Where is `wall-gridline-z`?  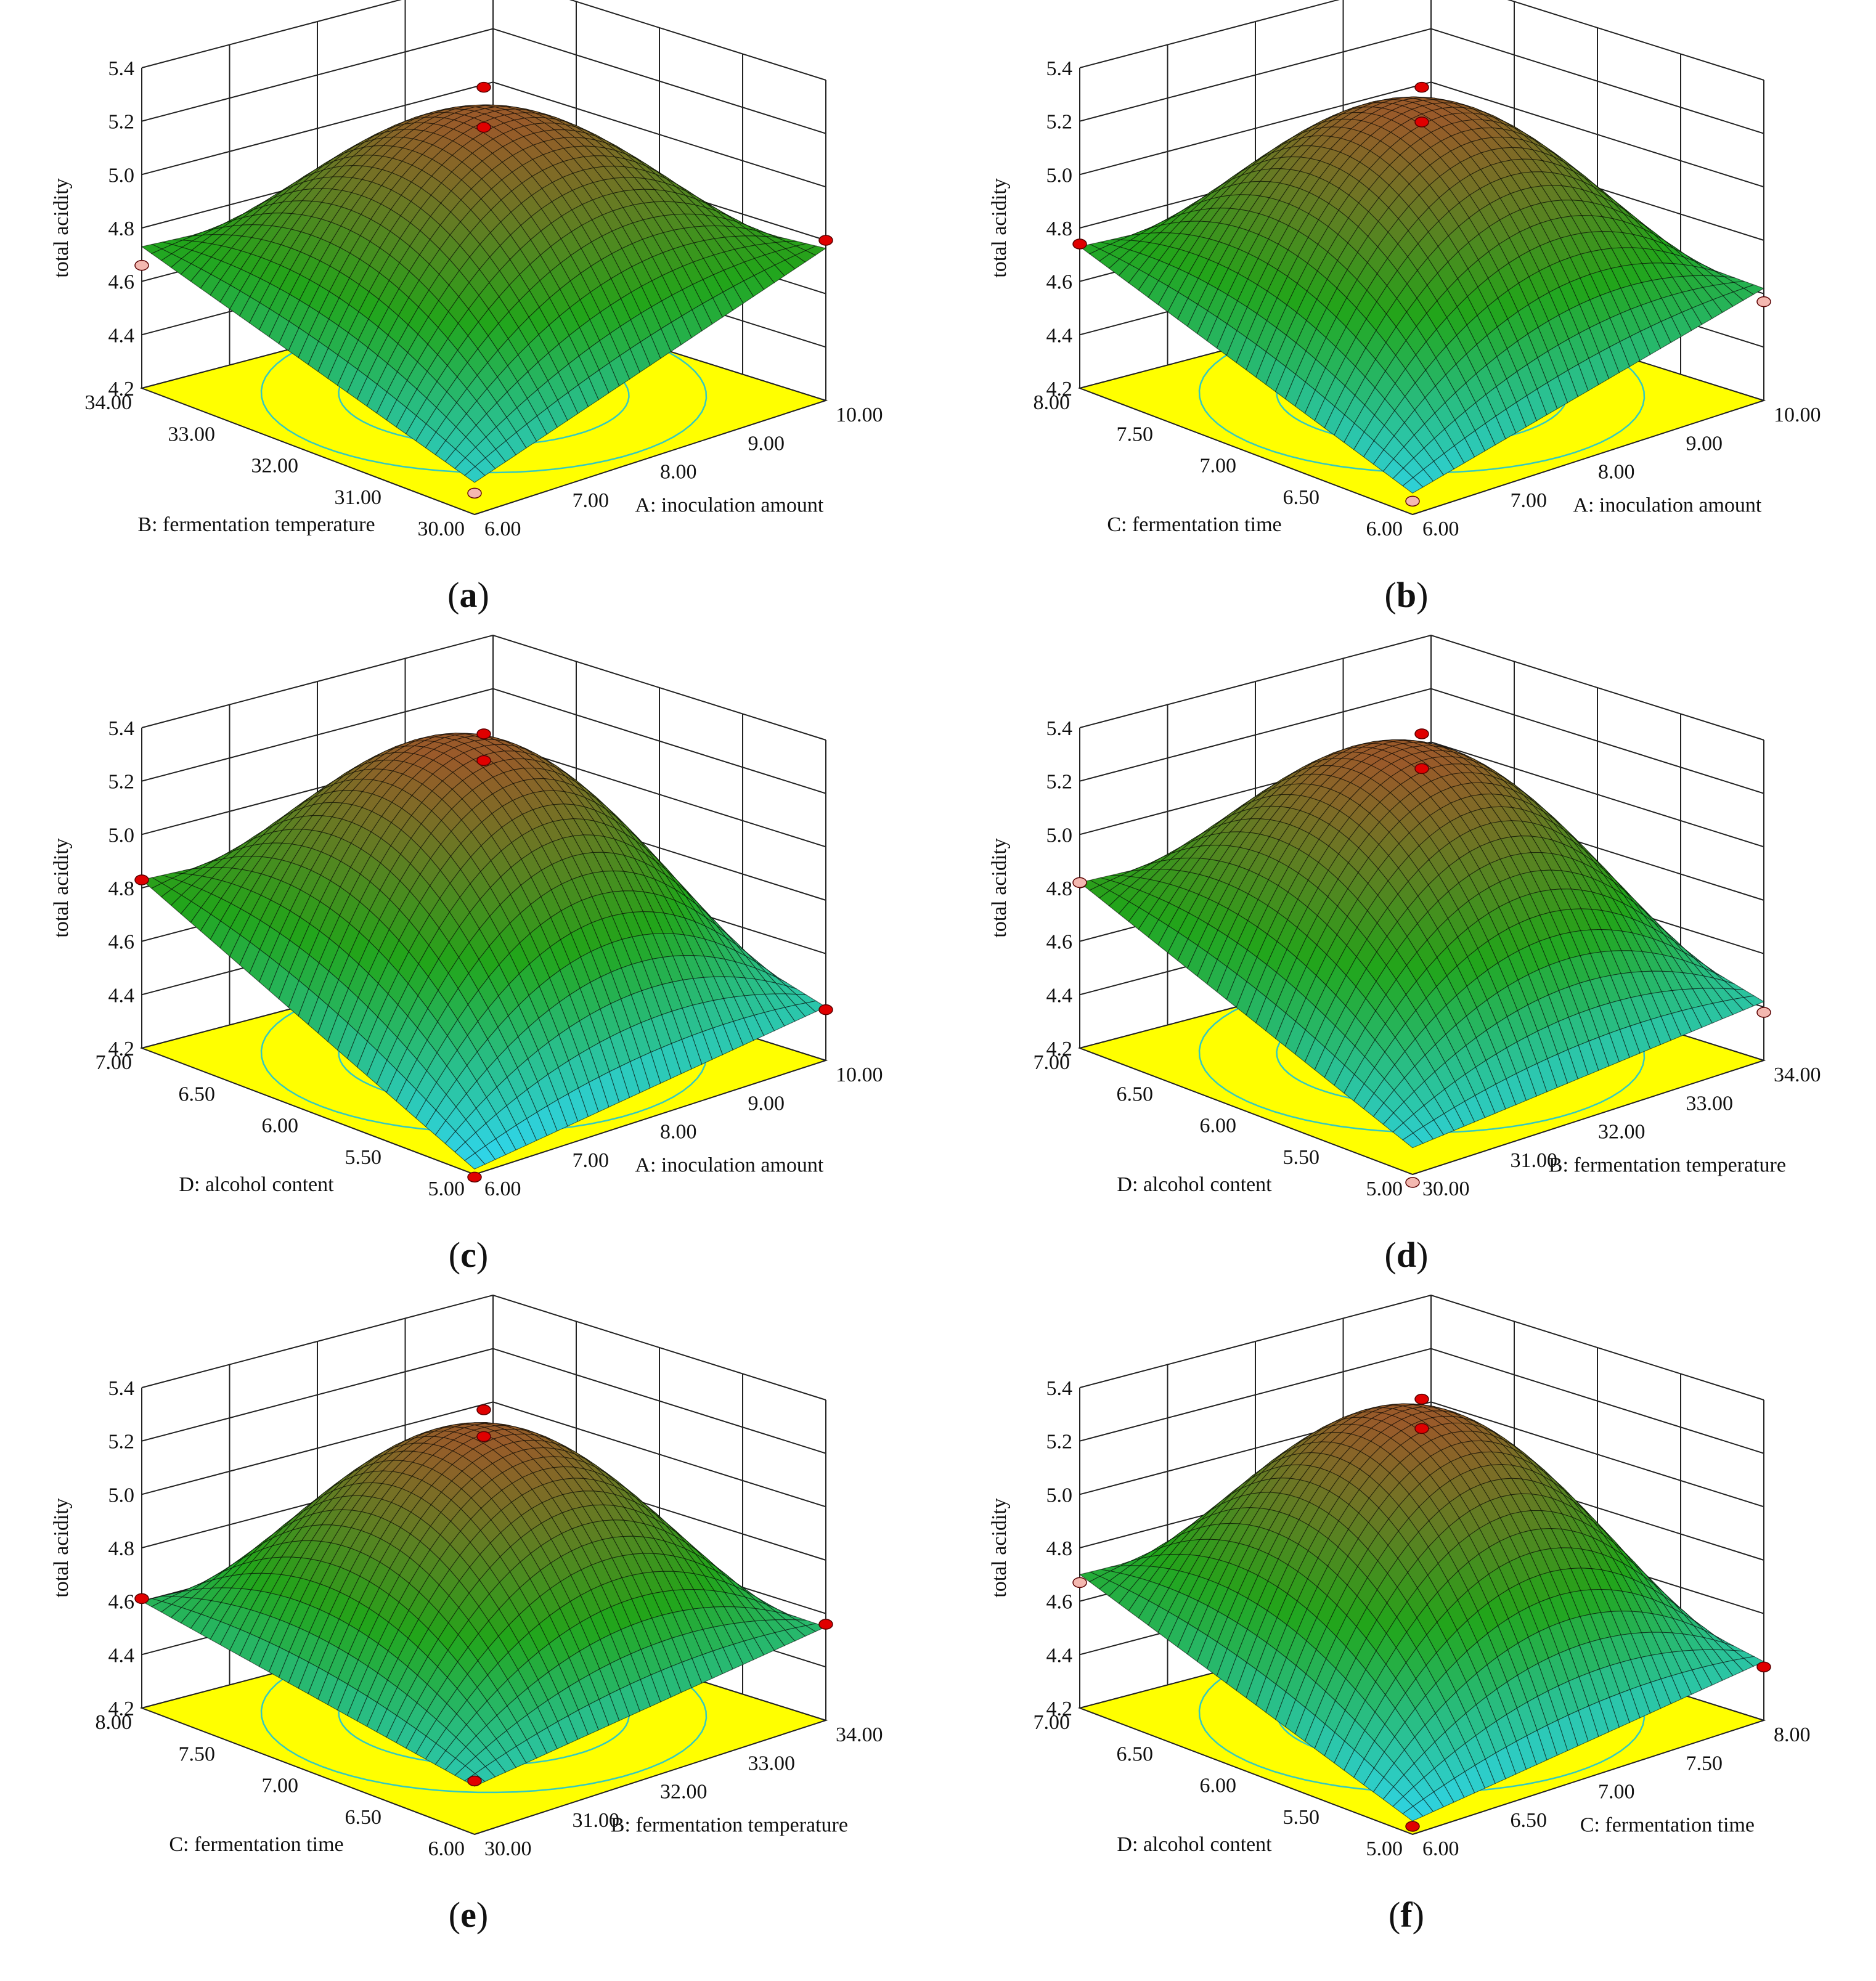 wall-gridline-z is located at coordinates (483, 40).